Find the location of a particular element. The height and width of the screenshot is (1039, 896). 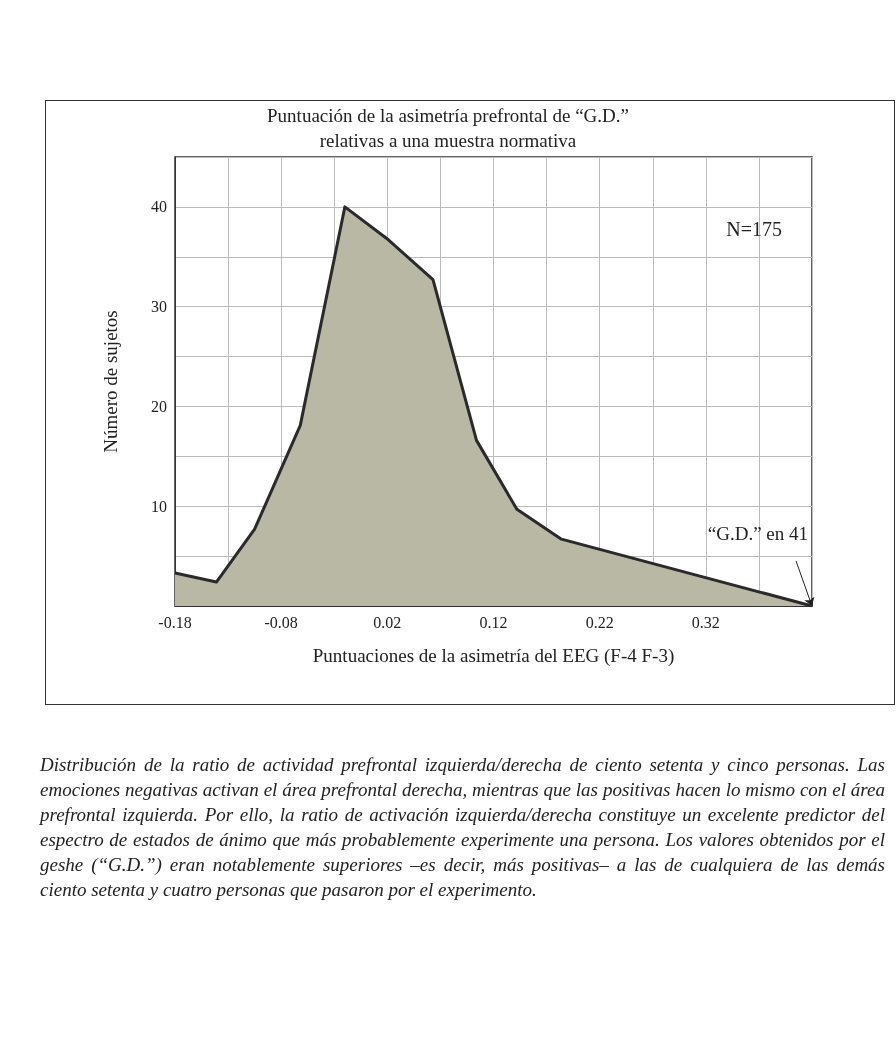

x-tick-label: 0.02 is located at coordinates (387, 622).